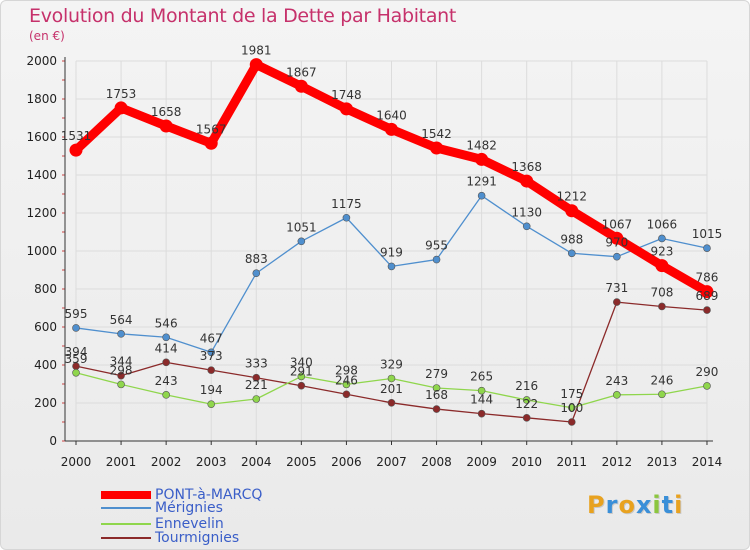  Describe the element at coordinates (391, 115) in the screenshot. I see `data-label: 1640` at that location.